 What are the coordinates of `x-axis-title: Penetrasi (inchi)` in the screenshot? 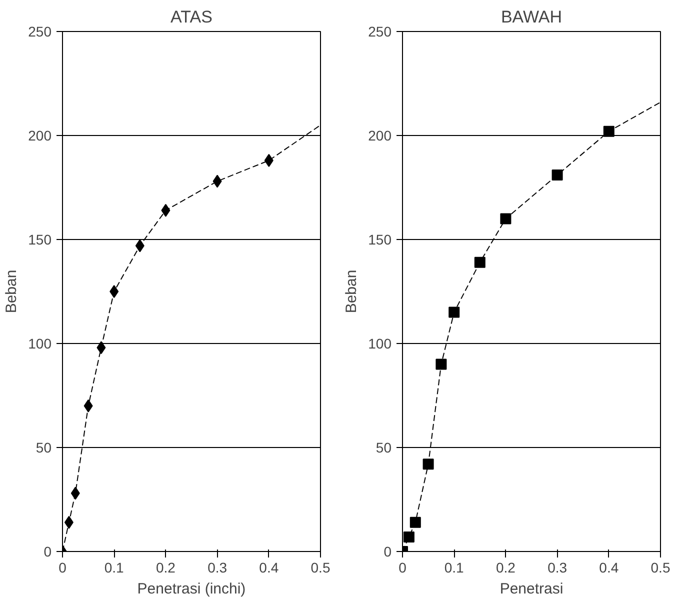 It's located at (191, 589).